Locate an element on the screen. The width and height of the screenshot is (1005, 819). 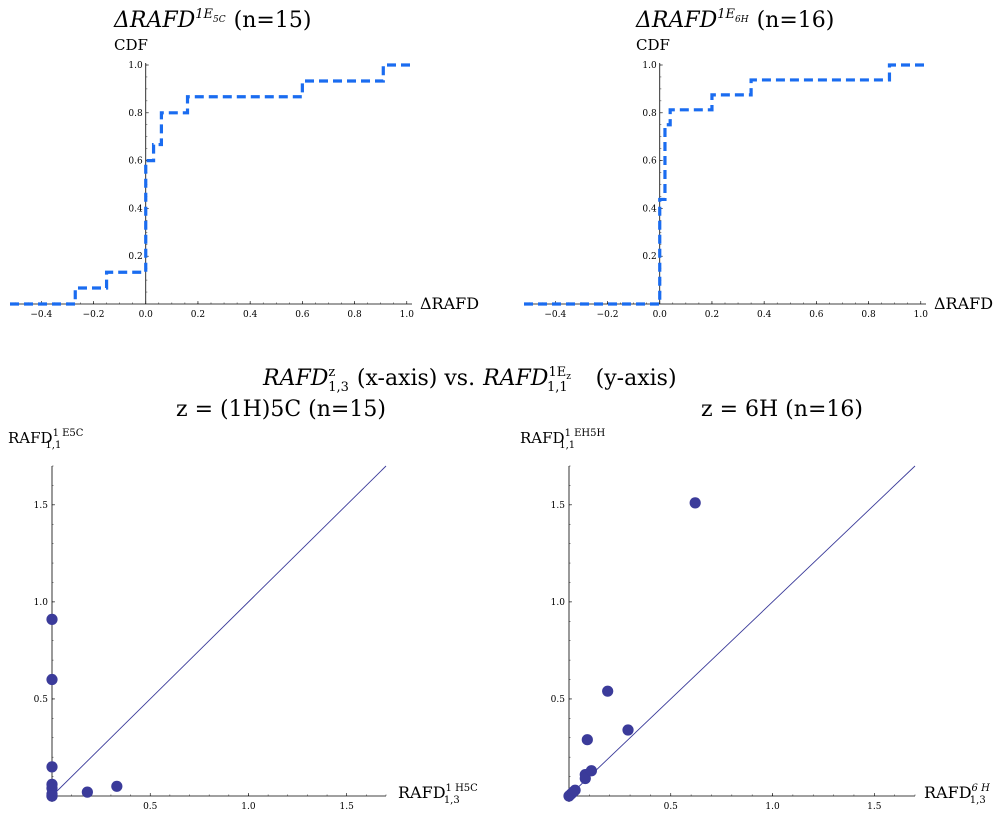
cdf-right-xlabel: ΔRAFD is located at coordinates (963, 303).